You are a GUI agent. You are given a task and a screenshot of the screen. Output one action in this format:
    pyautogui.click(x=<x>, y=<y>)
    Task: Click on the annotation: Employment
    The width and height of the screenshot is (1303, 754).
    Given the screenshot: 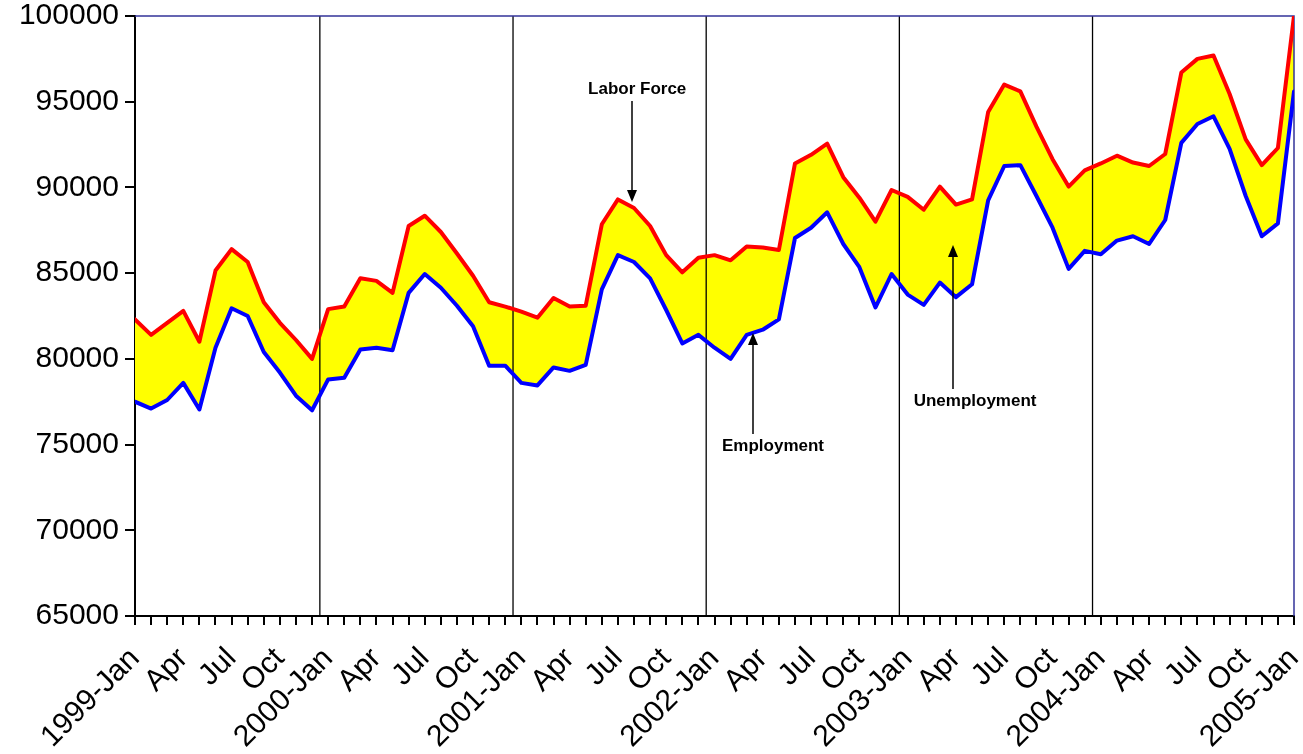 What is the action you would take?
    pyautogui.click(x=773, y=445)
    